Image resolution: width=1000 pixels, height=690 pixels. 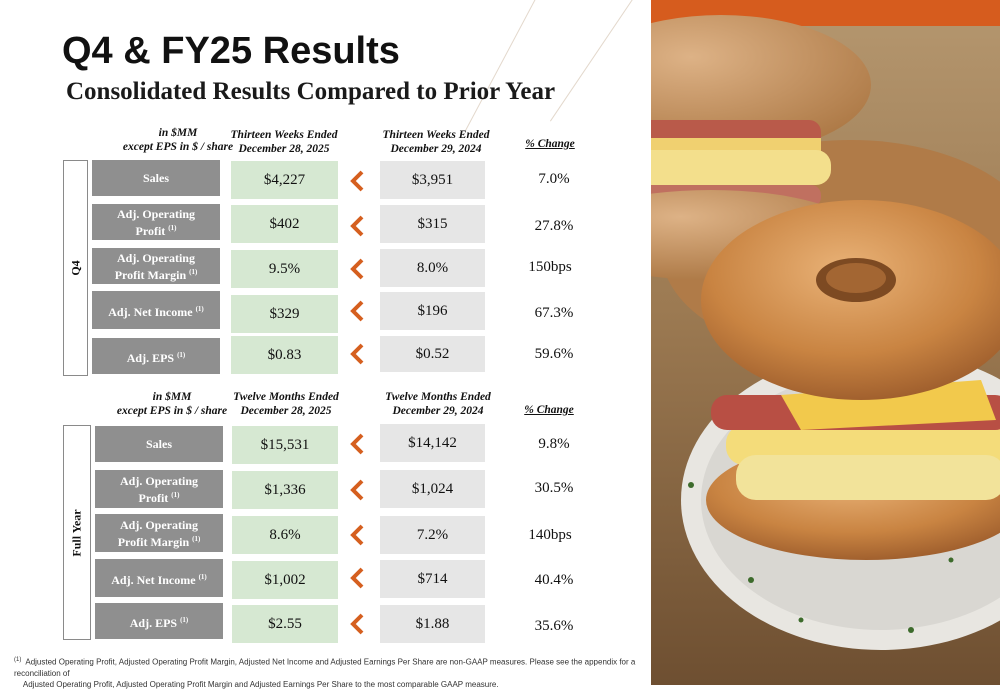 I want to click on q4-change-adj-operating-profit: 27.8%, so click(x=554, y=226).